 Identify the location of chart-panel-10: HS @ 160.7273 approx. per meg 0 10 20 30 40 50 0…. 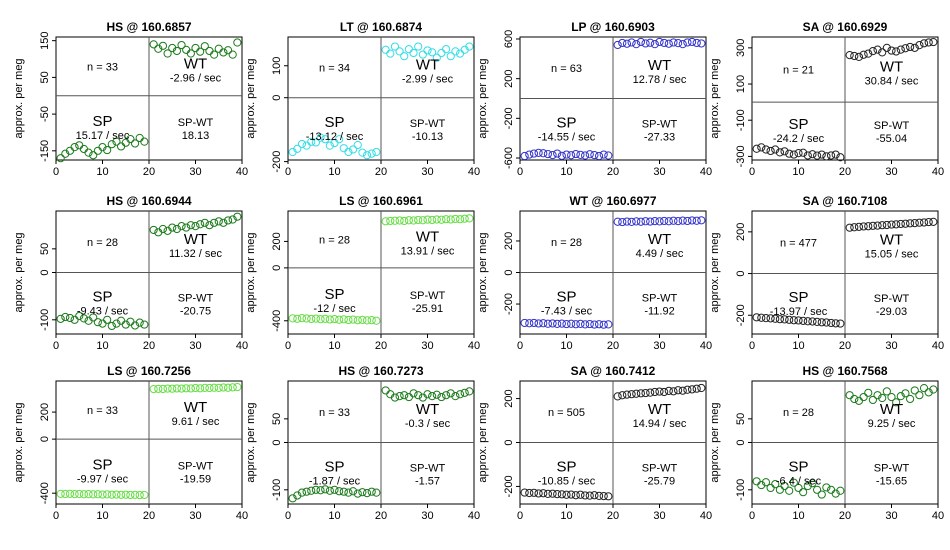
(362, 443).